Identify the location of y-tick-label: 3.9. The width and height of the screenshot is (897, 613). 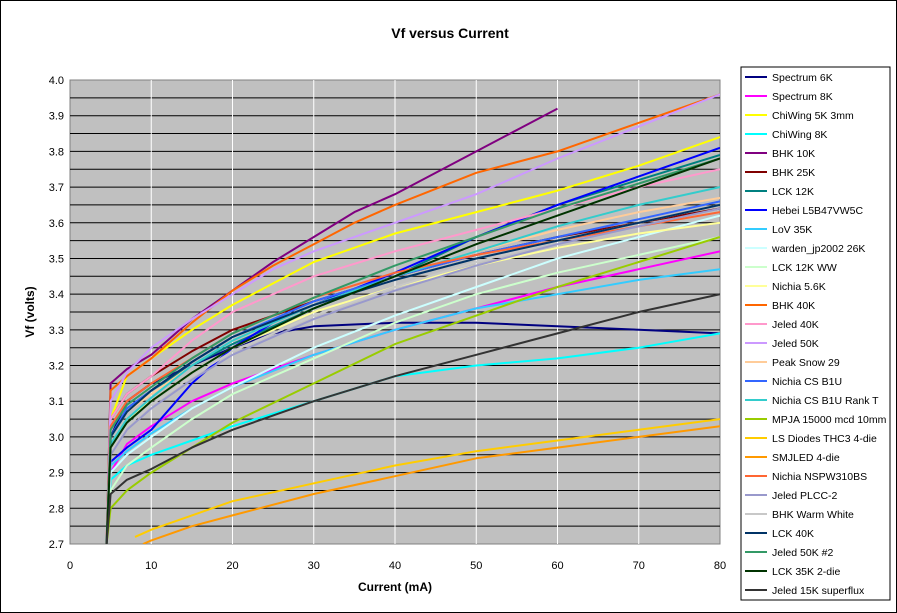
(56, 117).